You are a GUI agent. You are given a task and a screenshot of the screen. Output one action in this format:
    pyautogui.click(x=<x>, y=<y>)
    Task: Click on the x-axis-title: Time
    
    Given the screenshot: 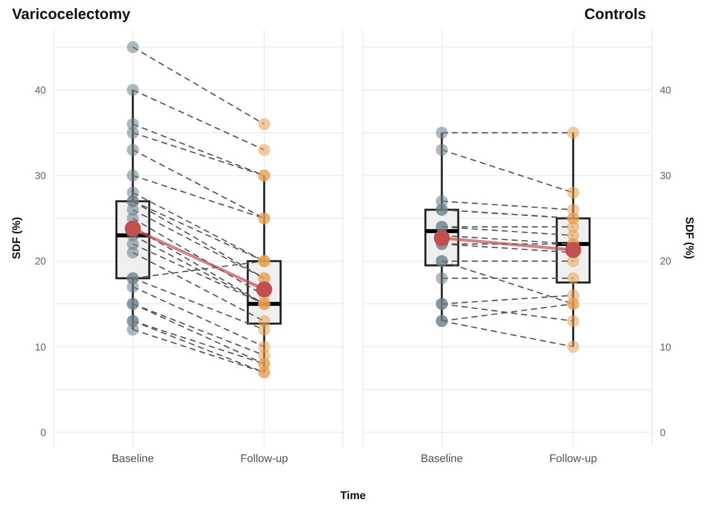 What is the action you would take?
    pyautogui.click(x=353, y=496)
    